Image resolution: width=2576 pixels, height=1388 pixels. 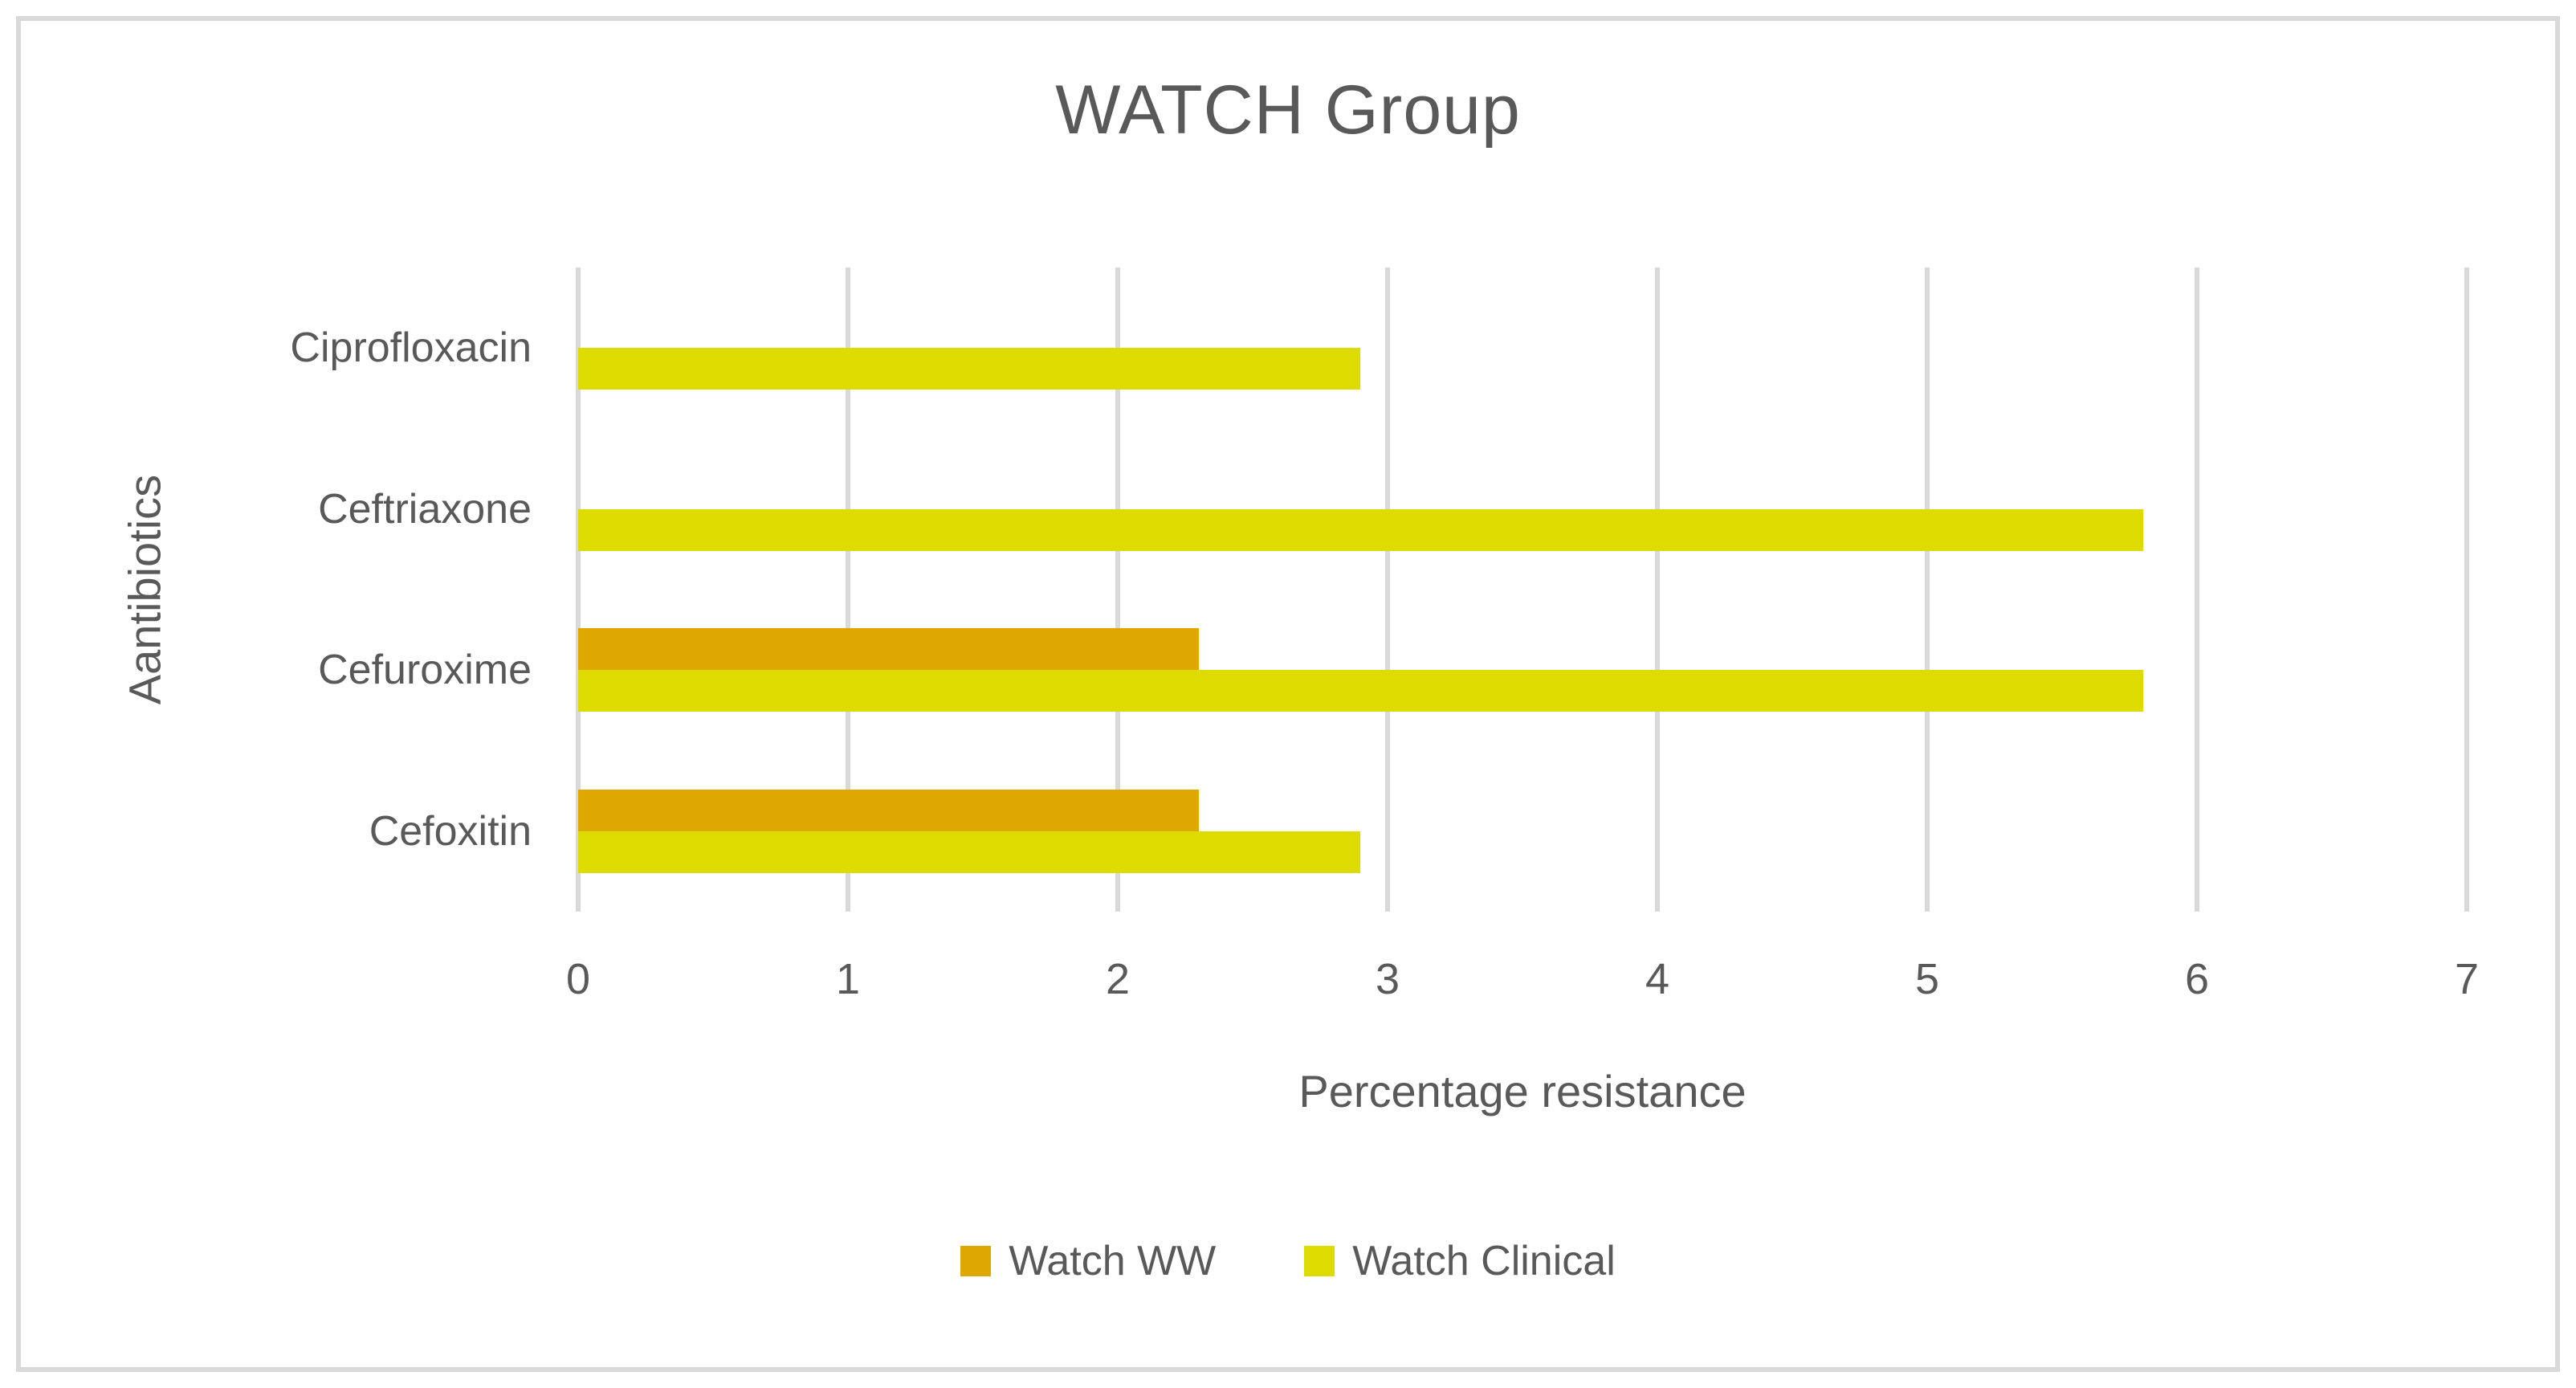 I want to click on category-row-cefoxitin: Cefoxitin, so click(x=1418, y=831).